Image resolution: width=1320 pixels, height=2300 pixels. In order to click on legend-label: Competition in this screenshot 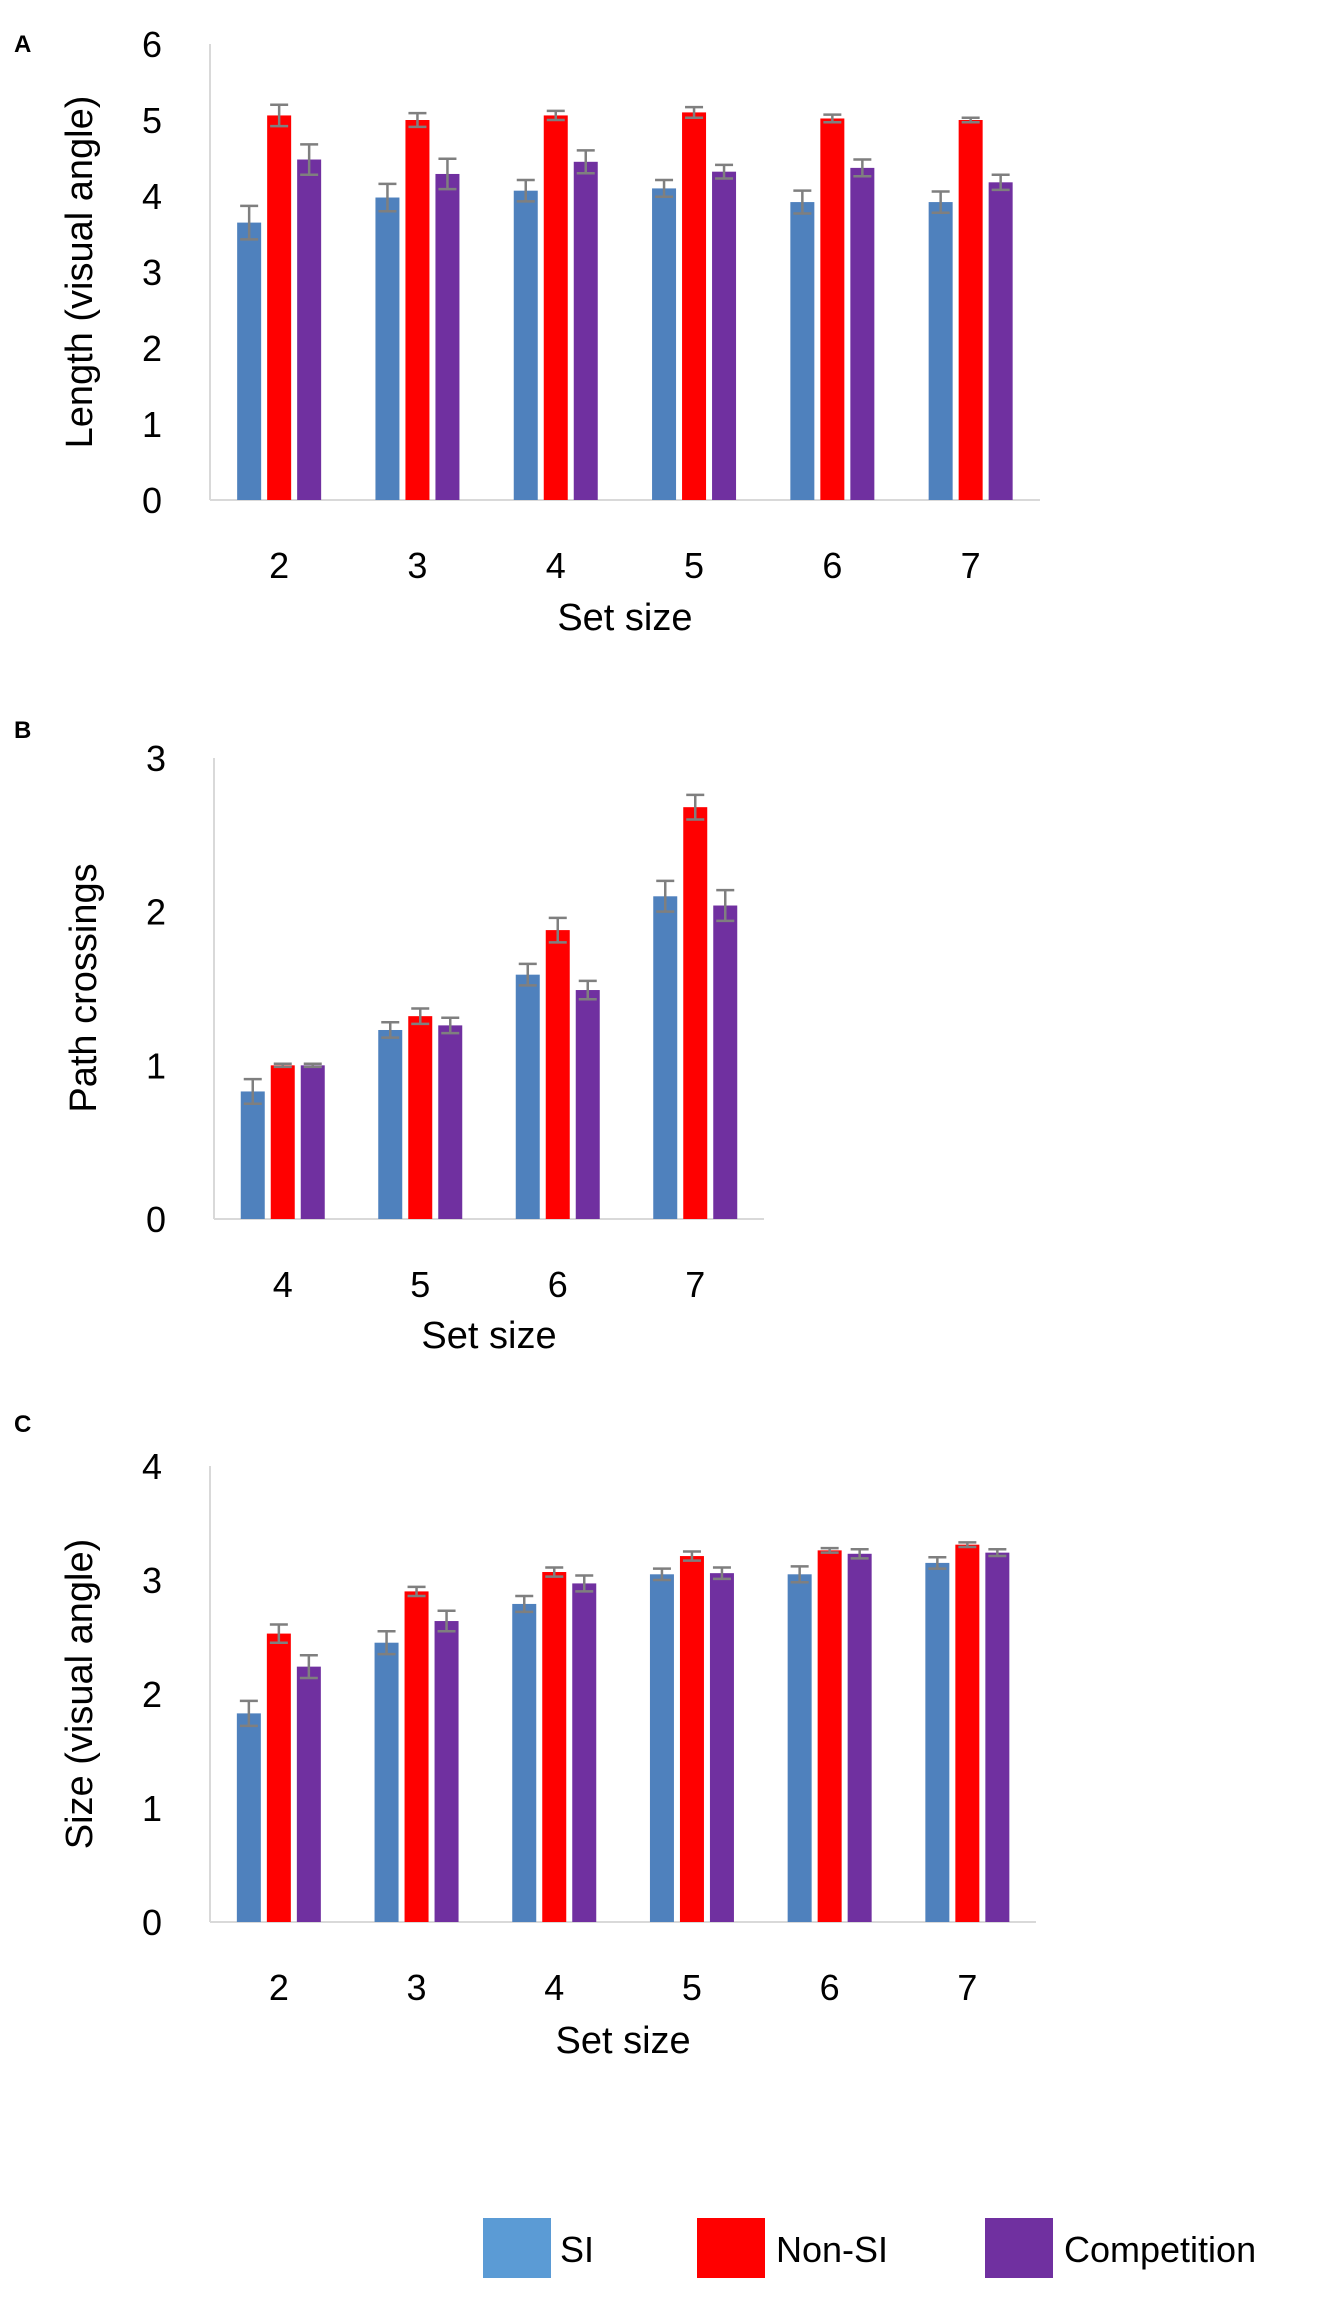, I will do `click(1160, 2249)`.